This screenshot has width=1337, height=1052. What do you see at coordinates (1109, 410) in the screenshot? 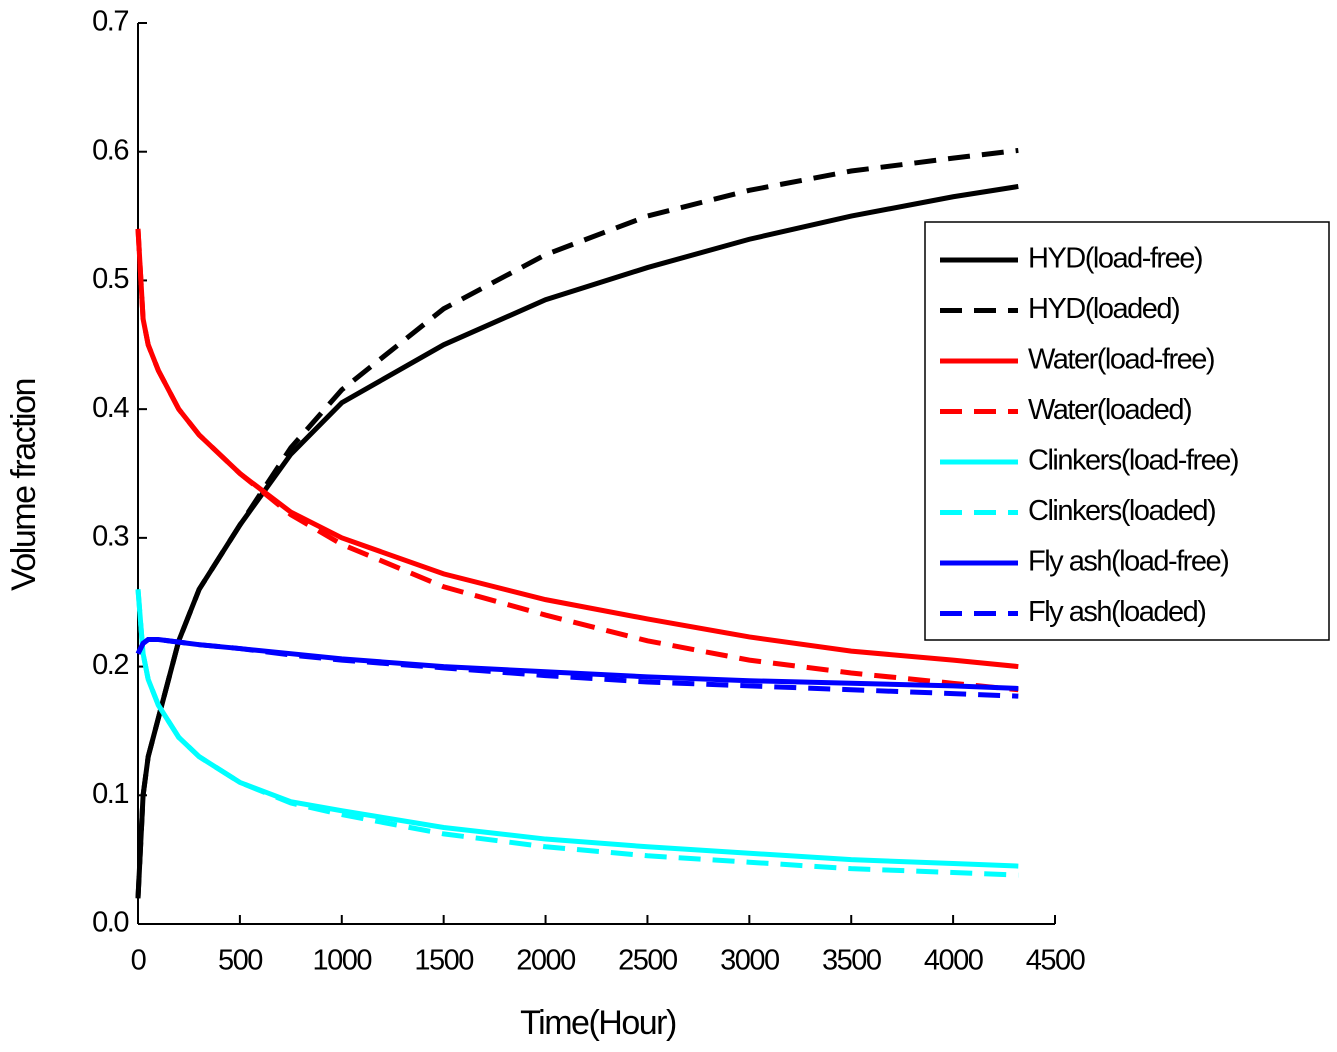
I see `legend-label: Water(loaded)` at bounding box center [1109, 410].